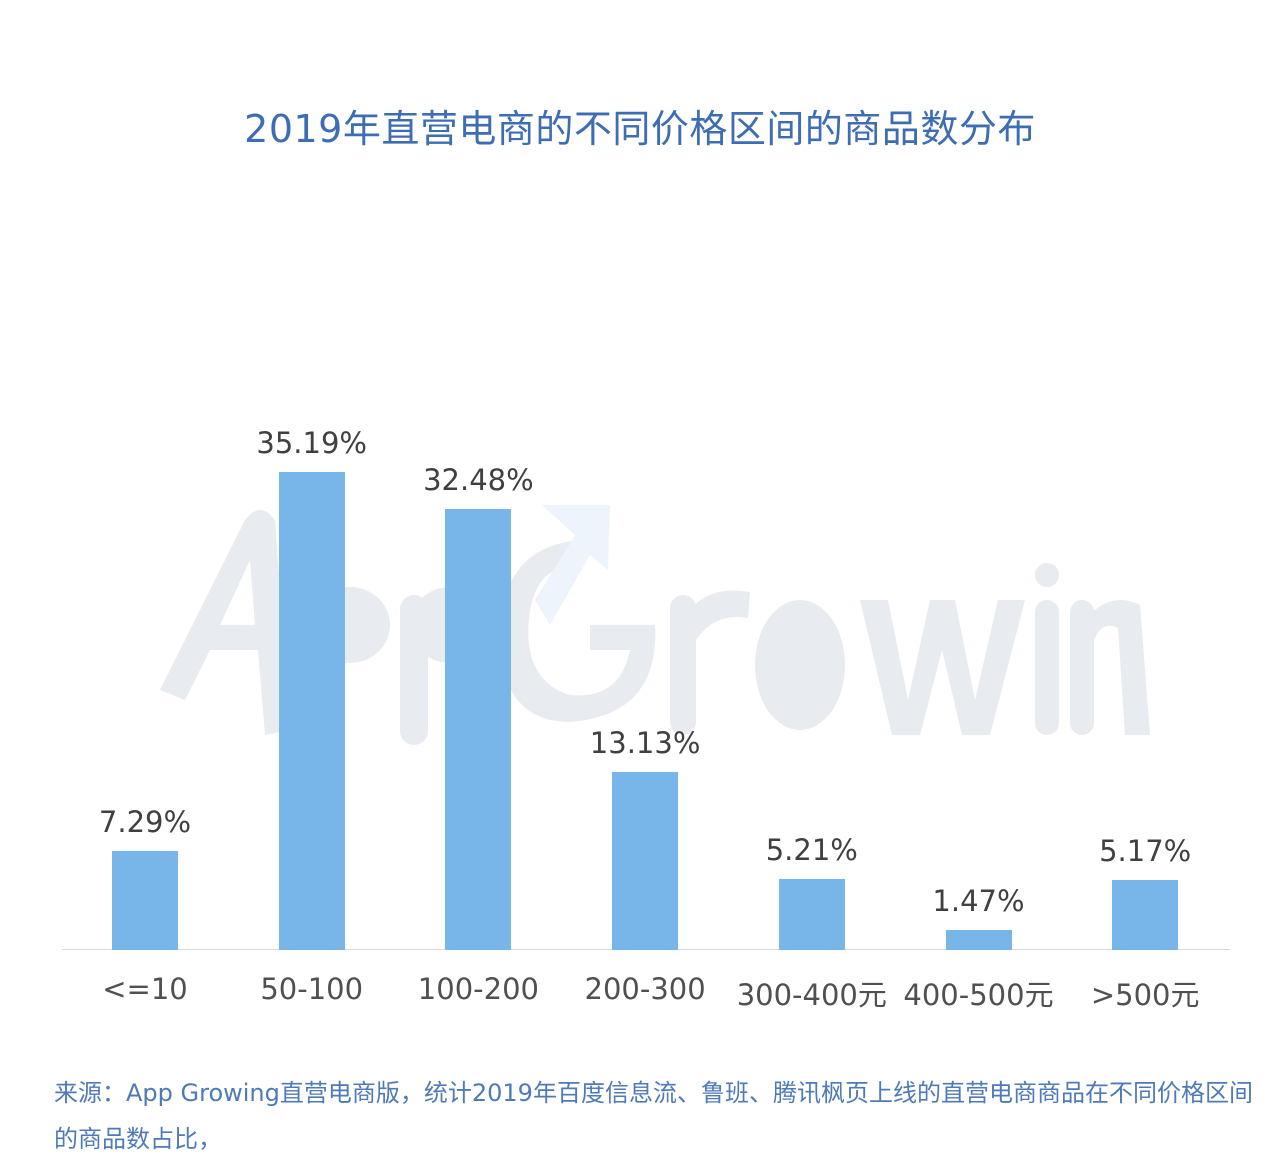 Image resolution: width=1280 pixels, height=1170 pixels. I want to click on bar-value-label: 5.17%, so click(1145, 851).